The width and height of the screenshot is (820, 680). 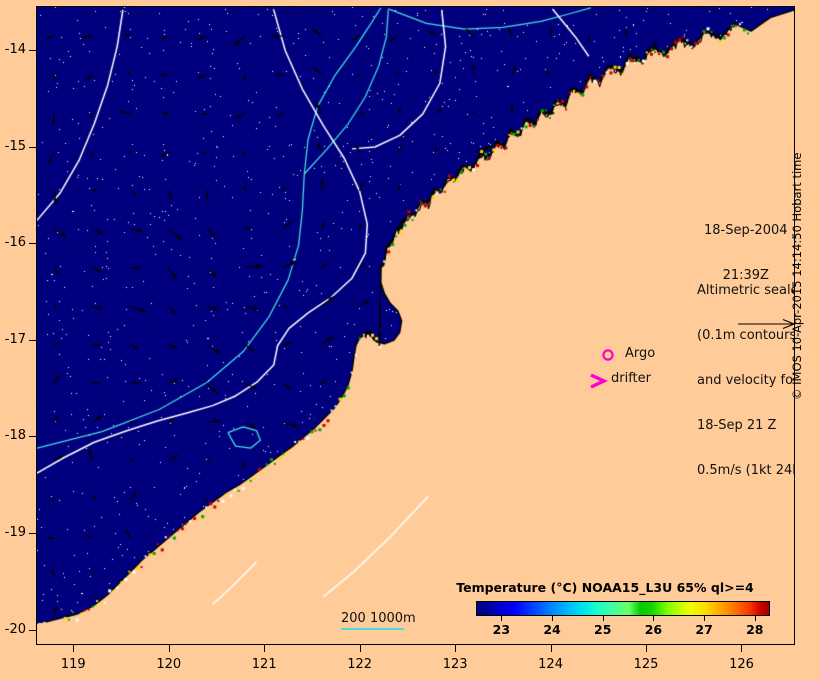 What do you see at coordinates (746, 253) in the screenshot?
I see `acquisition-timestamp: 18-Sep-2004 21:39Z` at bounding box center [746, 253].